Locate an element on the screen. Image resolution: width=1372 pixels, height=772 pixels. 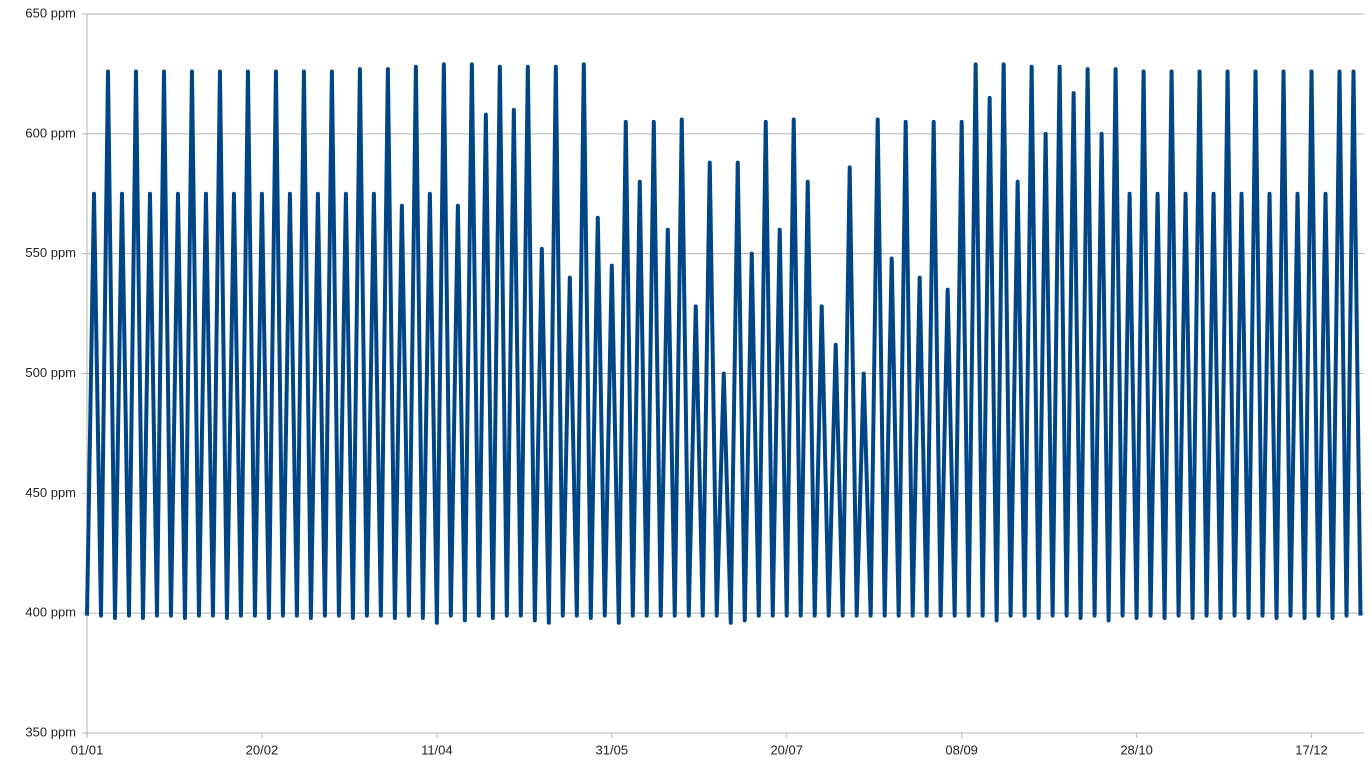
x-tick-label: 28/10 is located at coordinates (1136, 749).